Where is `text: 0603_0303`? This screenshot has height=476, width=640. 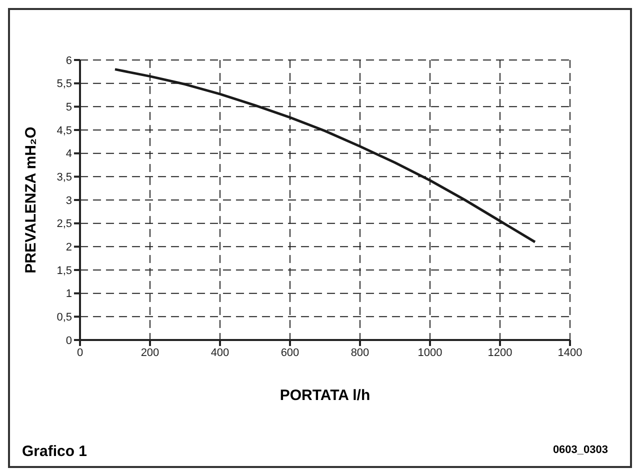
text: 0603_0303 is located at coordinates (580, 450).